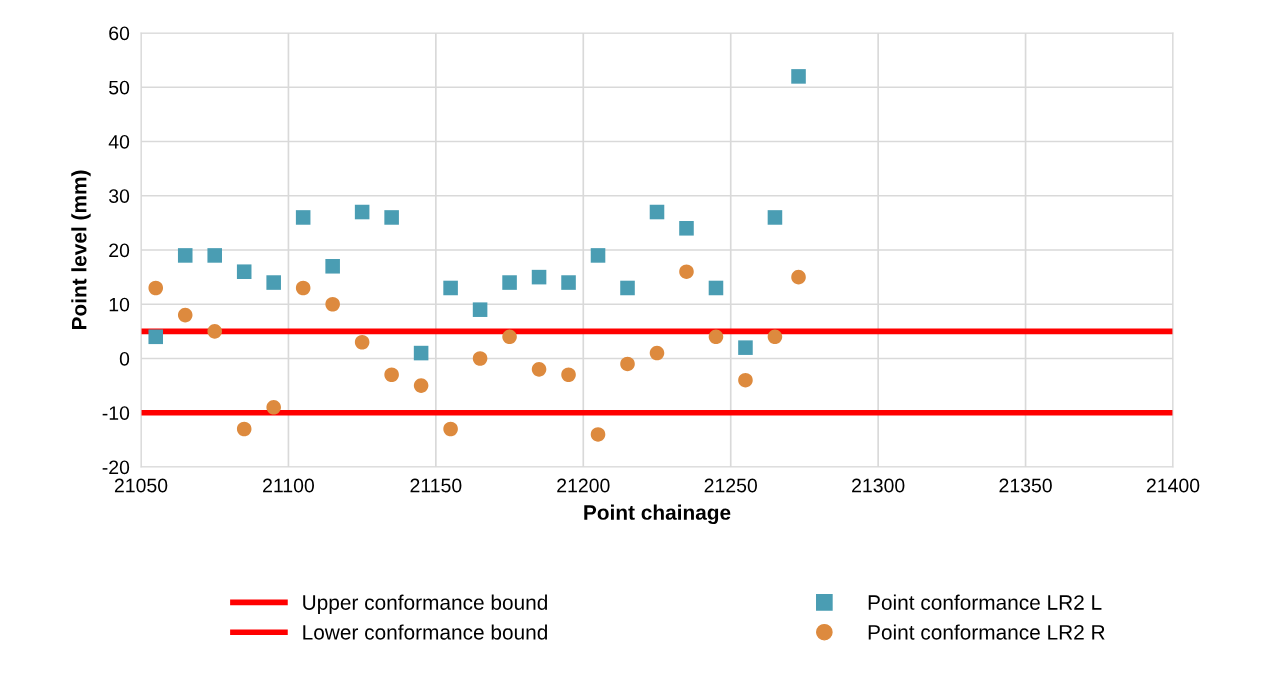 The image size is (1287, 673). Describe the element at coordinates (657, 514) in the screenshot. I see `x-axis-title: Point chainage` at that location.